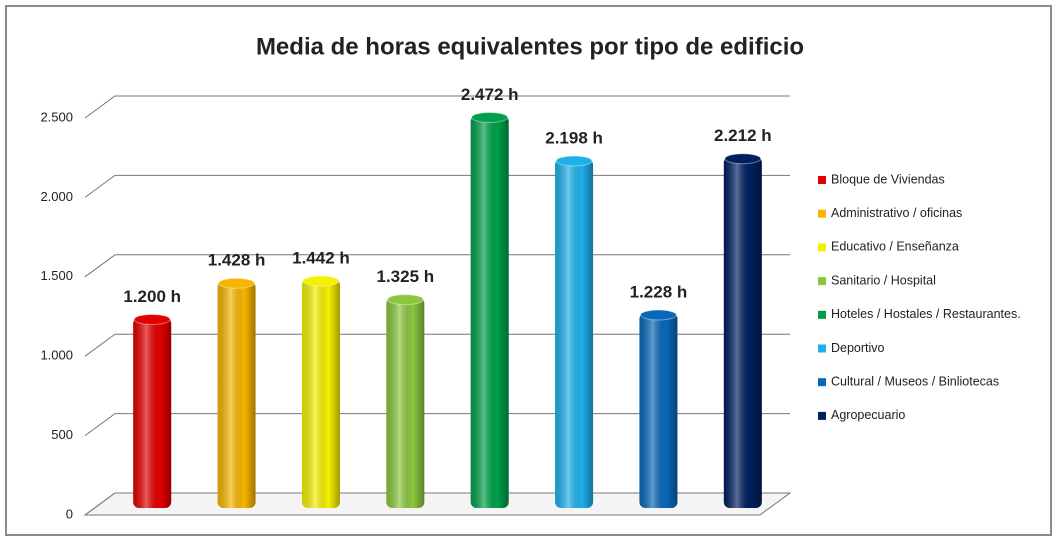  Describe the element at coordinates (405, 276) in the screenshot. I see `value-label: 1.325 h` at that location.